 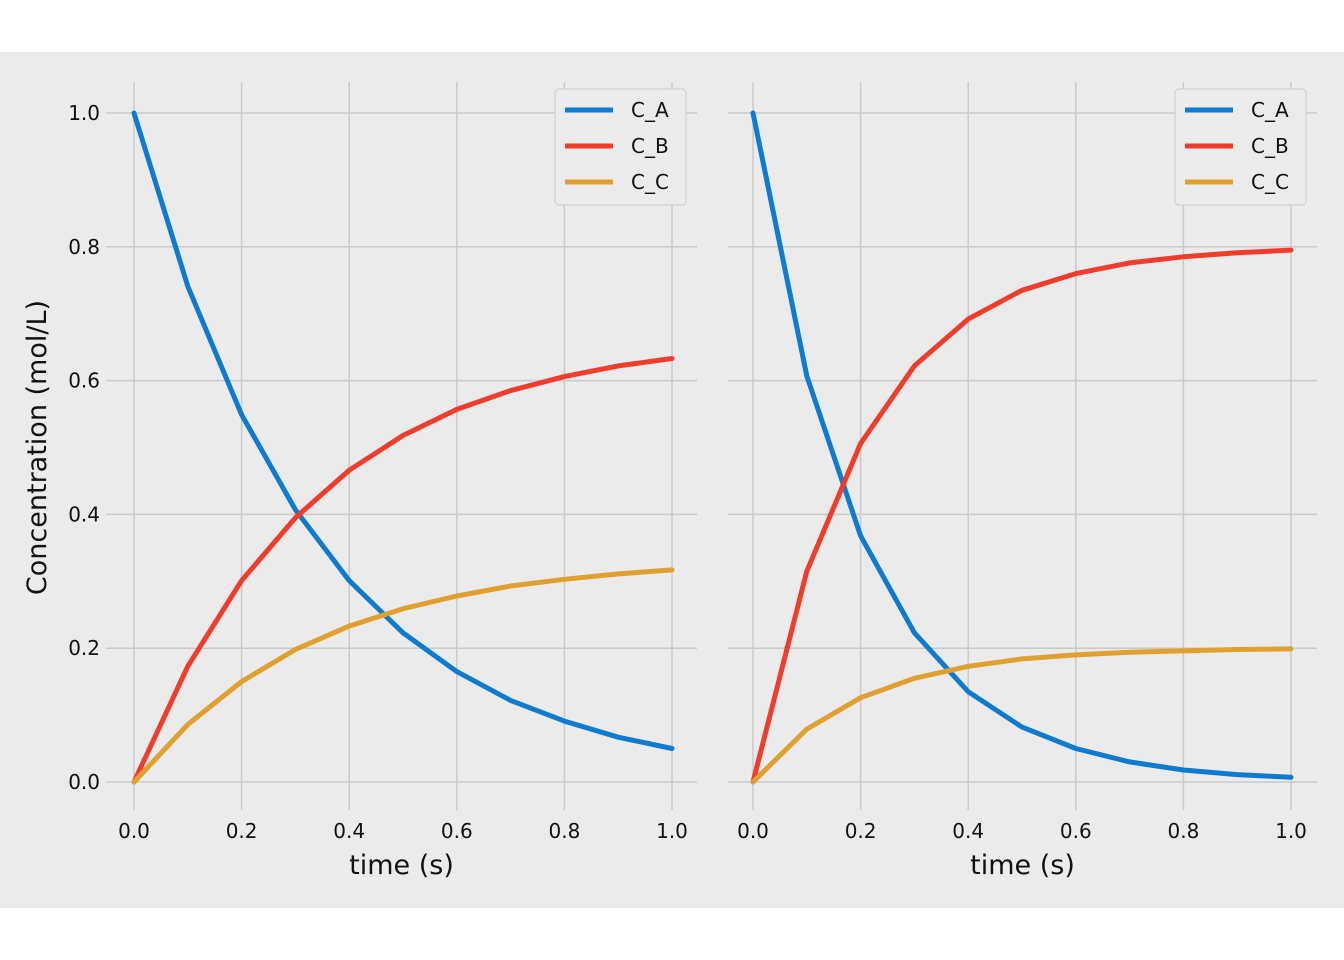 I want to click on y-tick-label: 1.0, so click(x=84, y=113).